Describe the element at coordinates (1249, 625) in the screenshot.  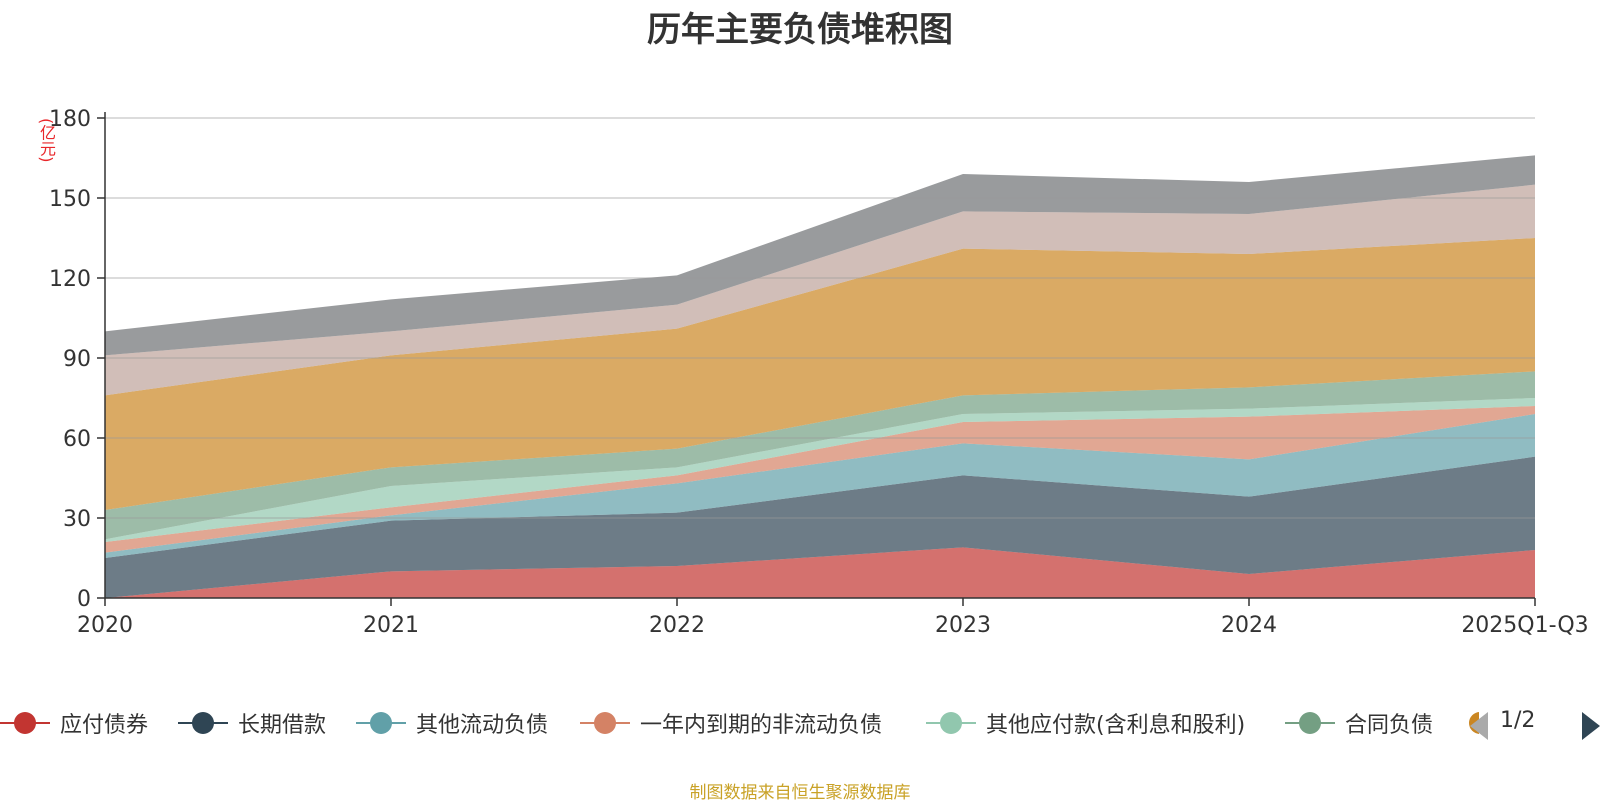
I see `x-tick-label: 2024` at that location.